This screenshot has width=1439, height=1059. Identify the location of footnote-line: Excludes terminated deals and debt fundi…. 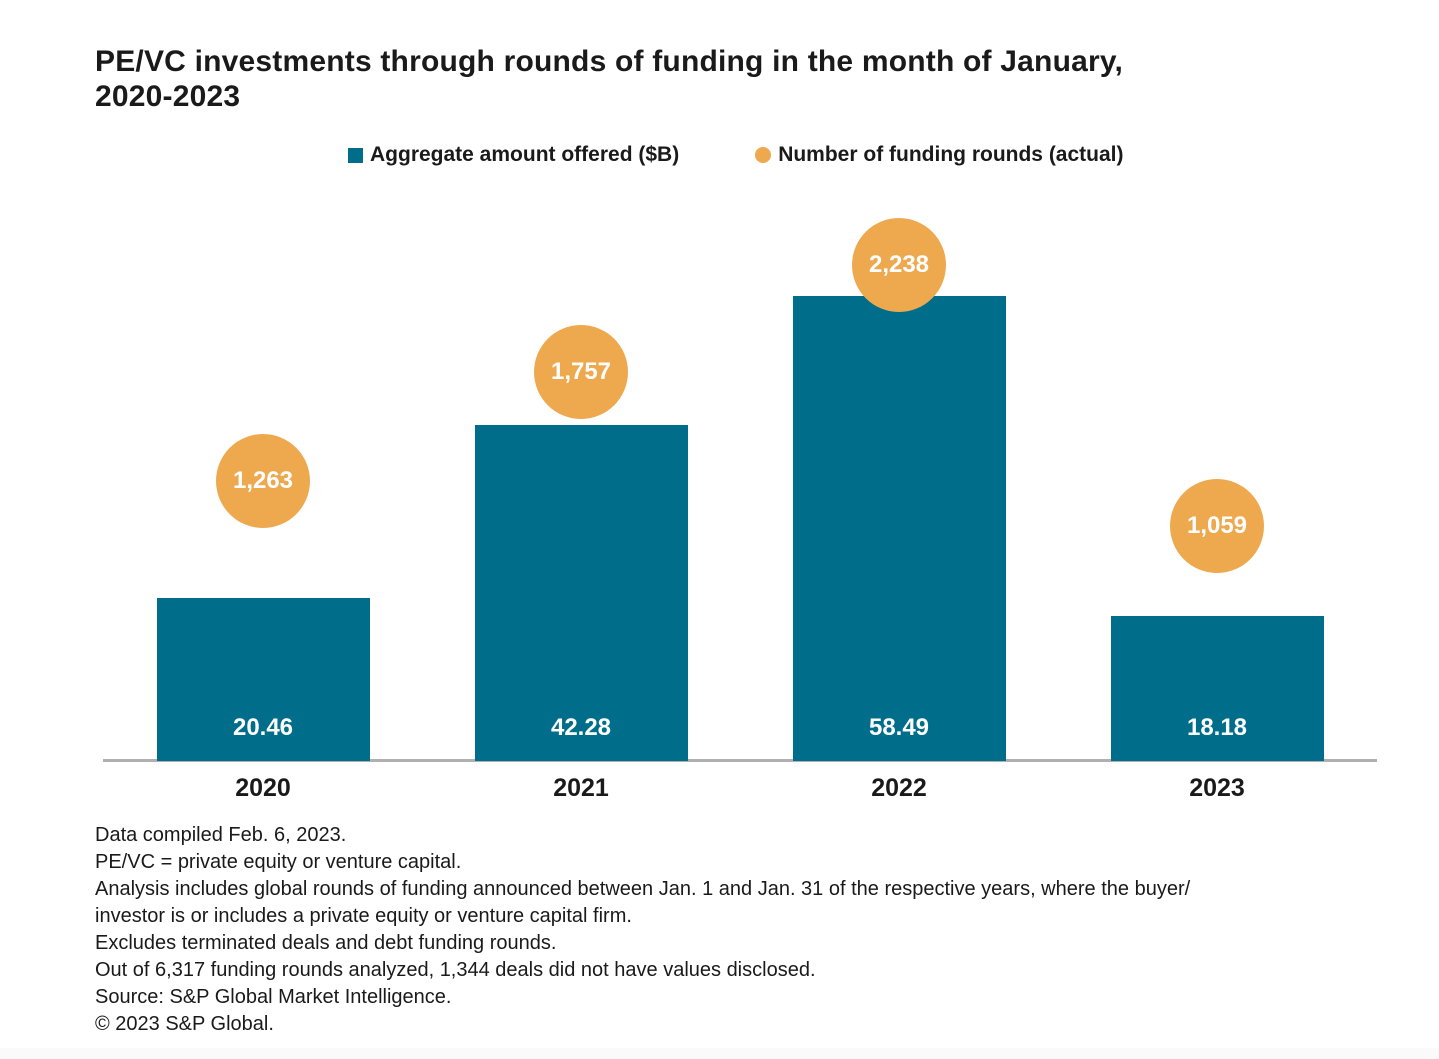
(326, 943).